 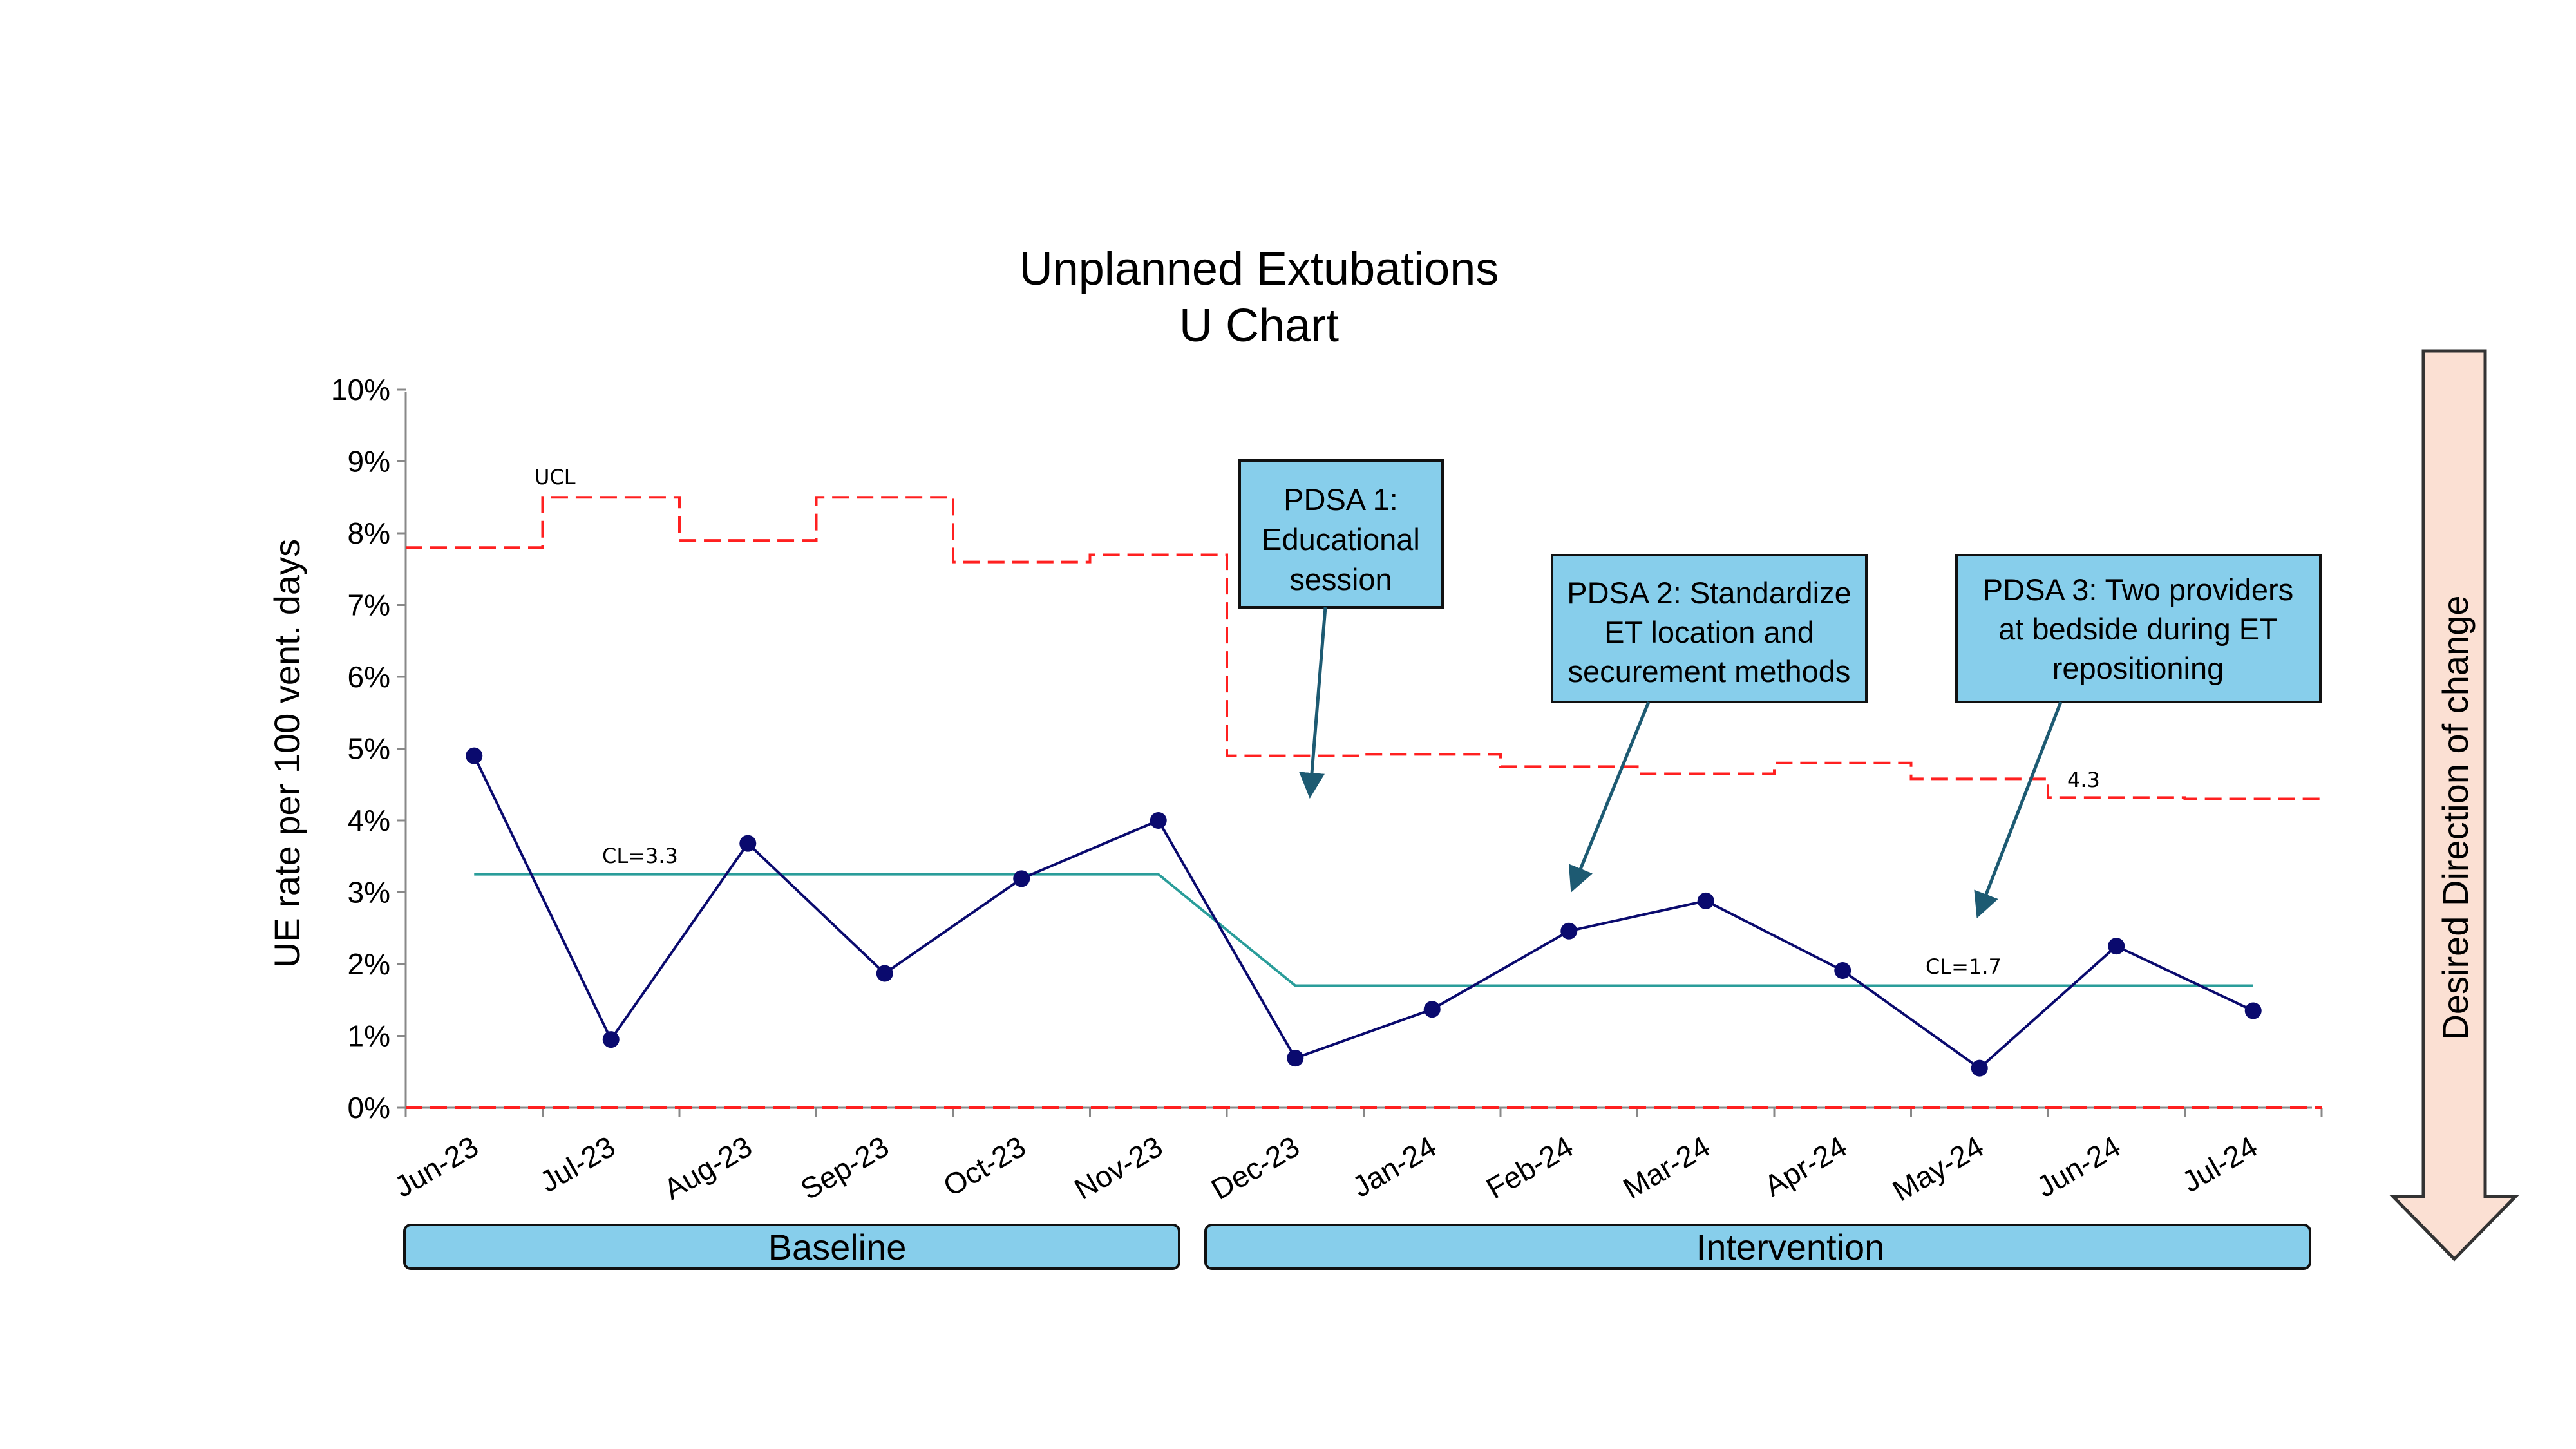 I want to click on pdsa-2-line-2: ET location and, so click(x=1709, y=632).